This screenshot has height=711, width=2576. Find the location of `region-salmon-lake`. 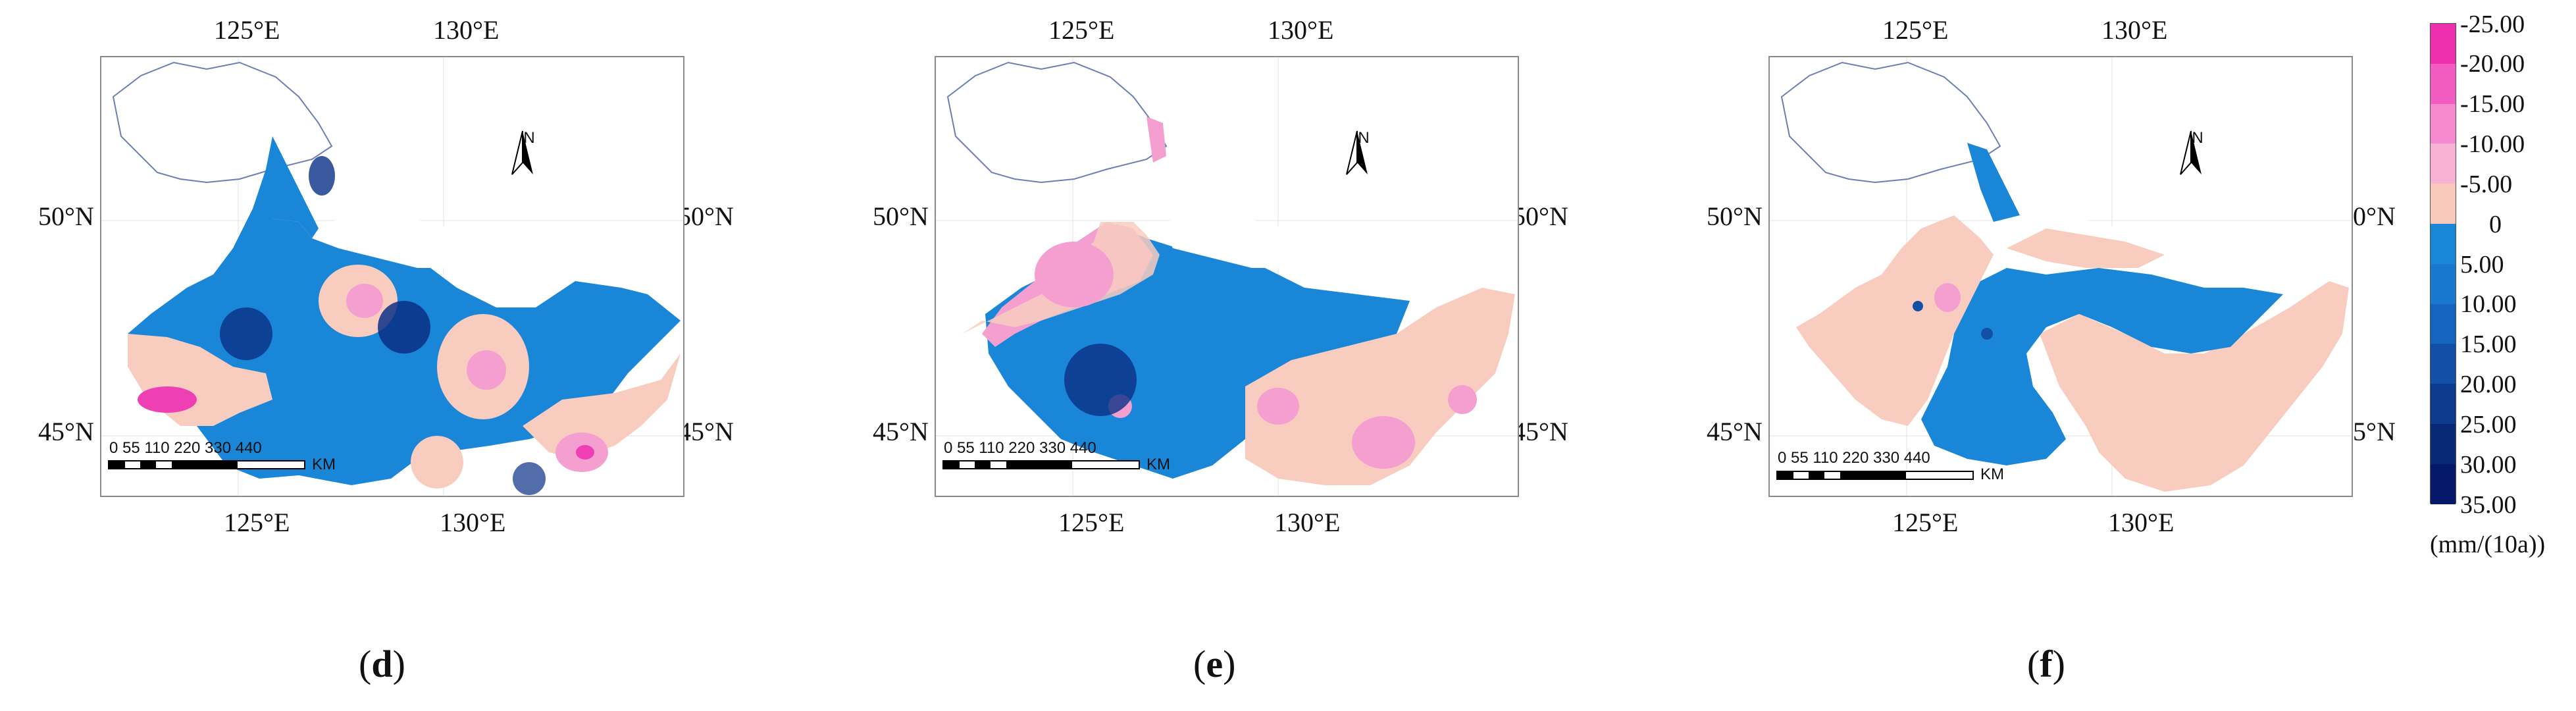

region-salmon-lake is located at coordinates (2086, 248).